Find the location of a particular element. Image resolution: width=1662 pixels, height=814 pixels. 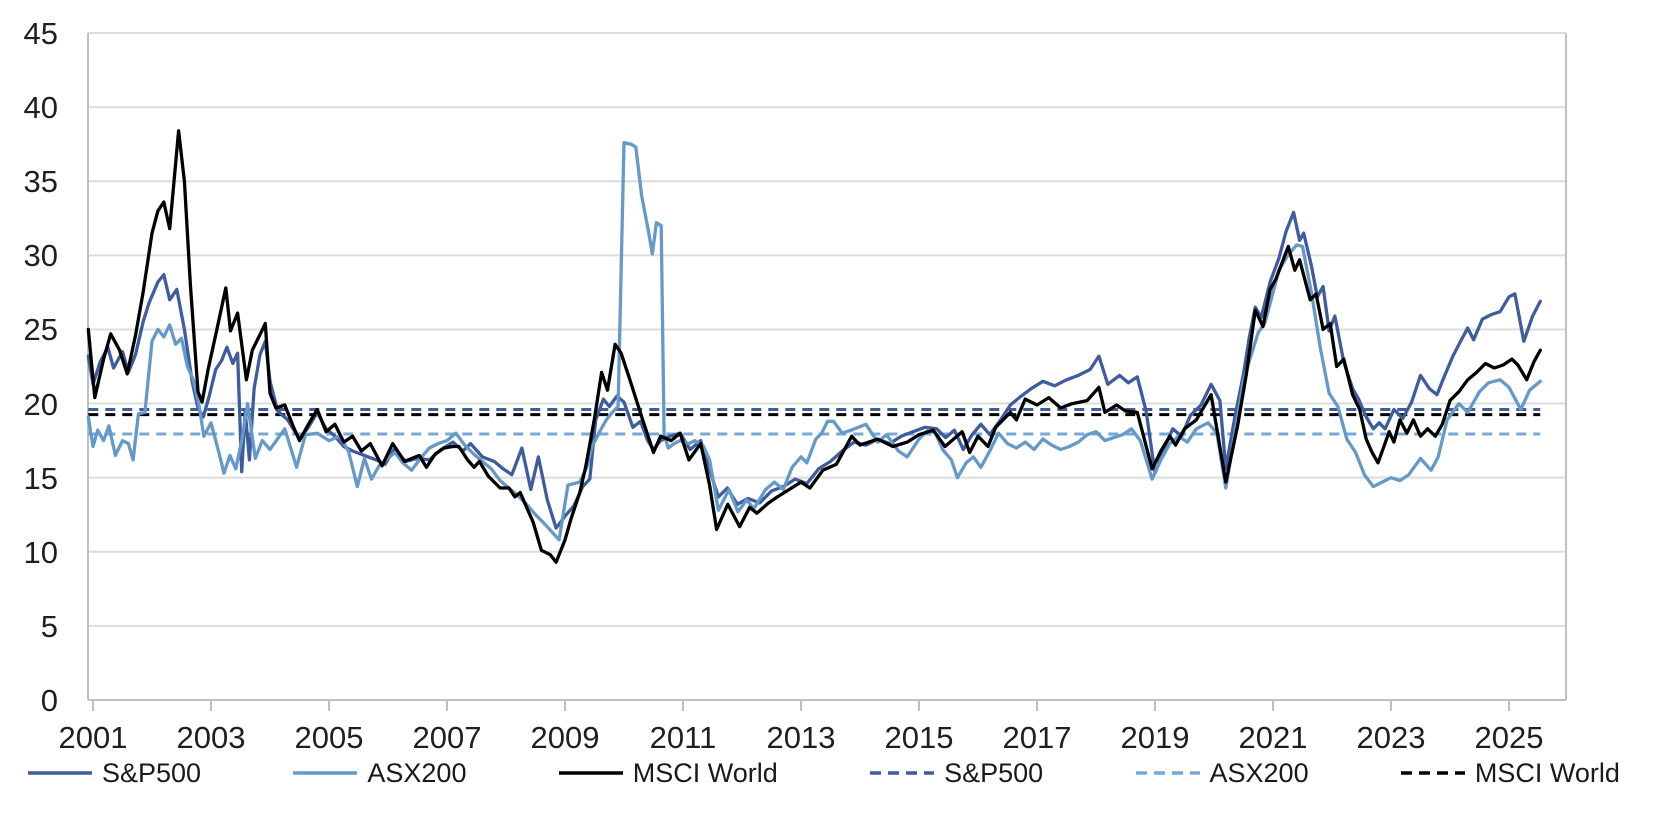

x-axis-label: 2025 is located at coordinates (1509, 737).